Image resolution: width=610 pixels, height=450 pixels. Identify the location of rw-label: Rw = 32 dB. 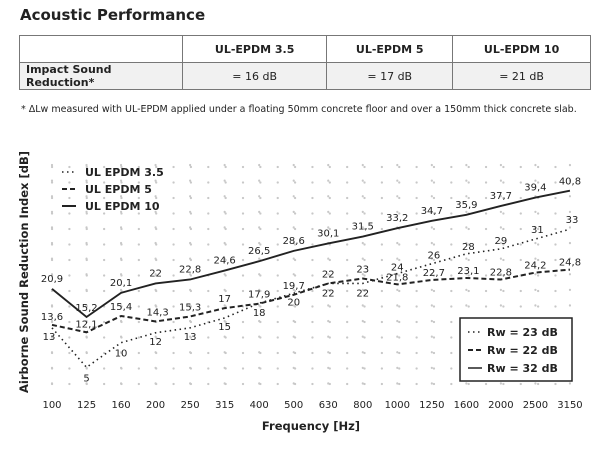
(522, 368).